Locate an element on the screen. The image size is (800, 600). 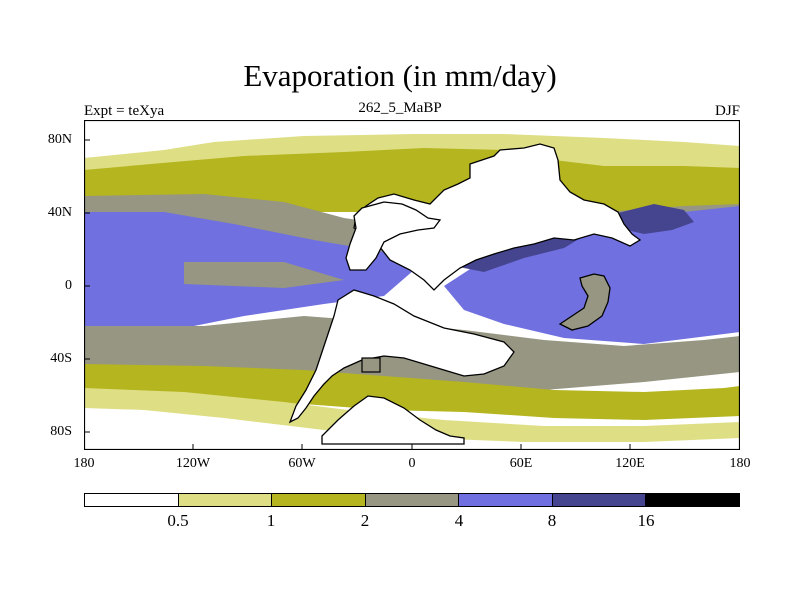
landmass-south is located at coordinates (401, 356).